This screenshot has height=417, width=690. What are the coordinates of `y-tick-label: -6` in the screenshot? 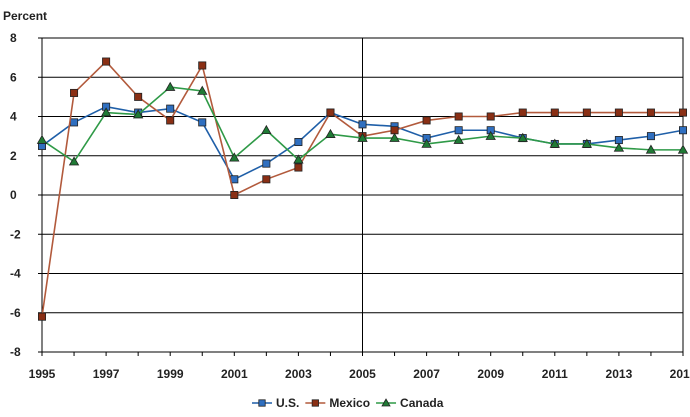 It's located at (15, 313).